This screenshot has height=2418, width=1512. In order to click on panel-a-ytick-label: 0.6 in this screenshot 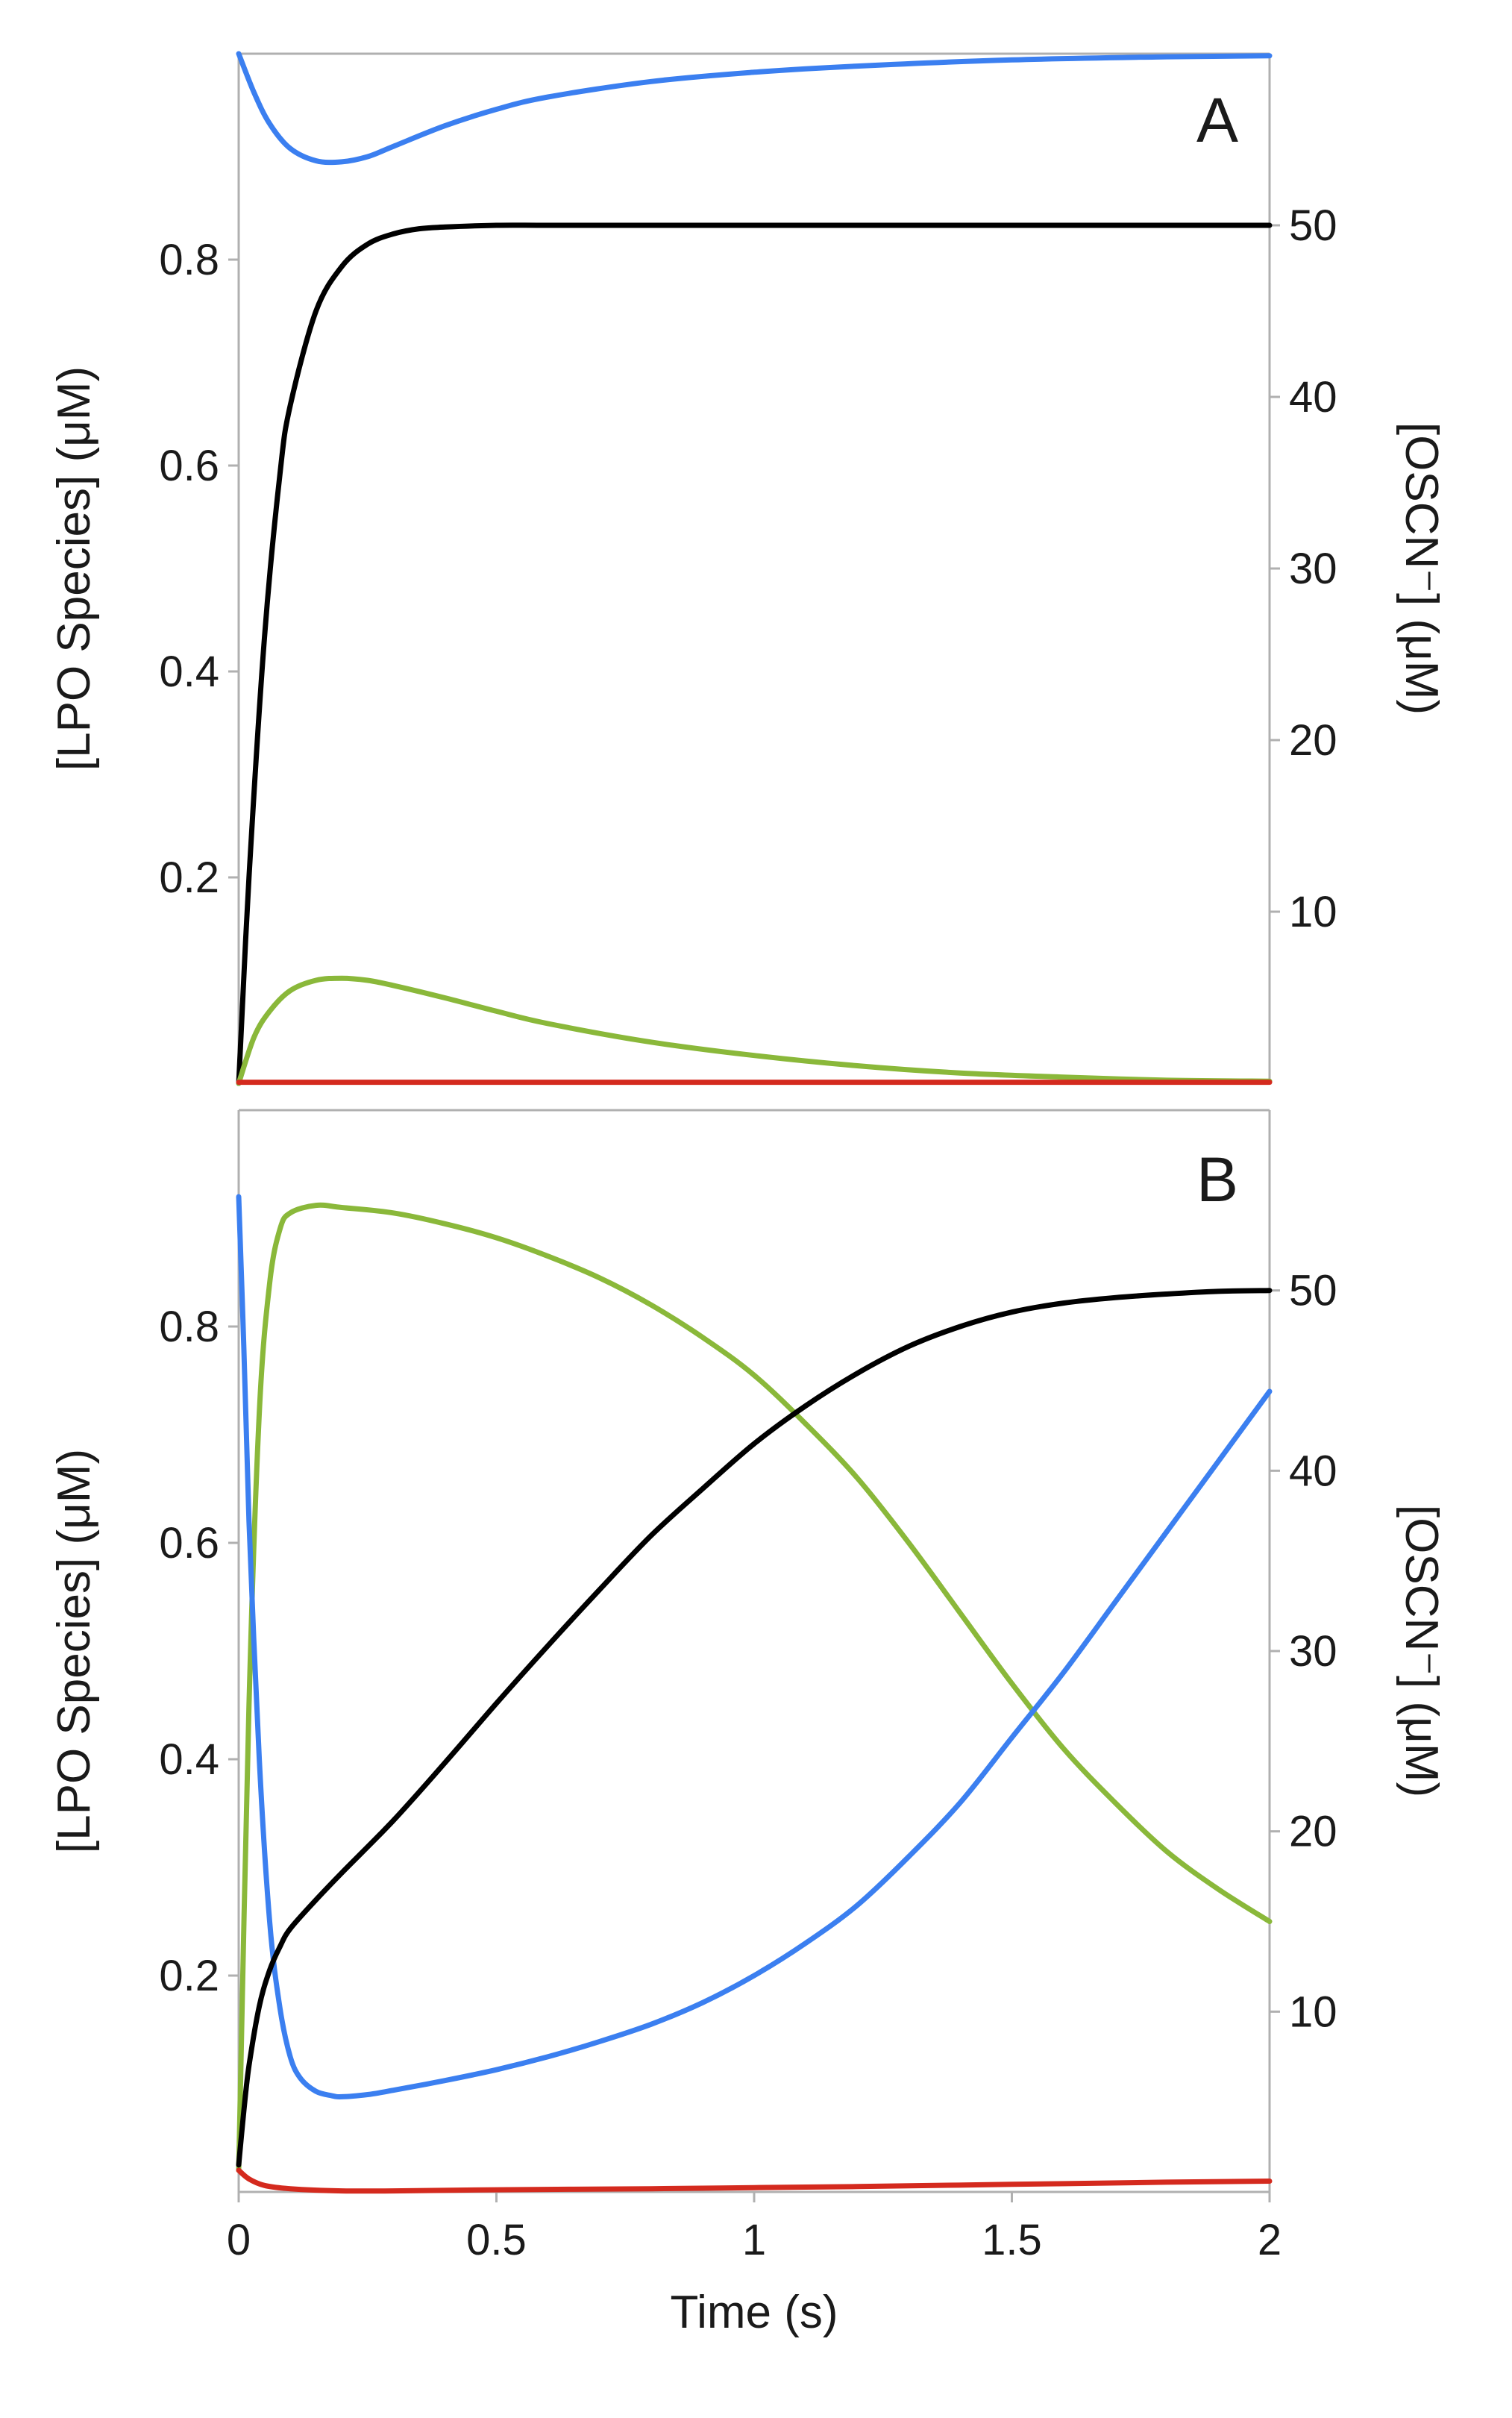, I will do `click(189, 466)`.